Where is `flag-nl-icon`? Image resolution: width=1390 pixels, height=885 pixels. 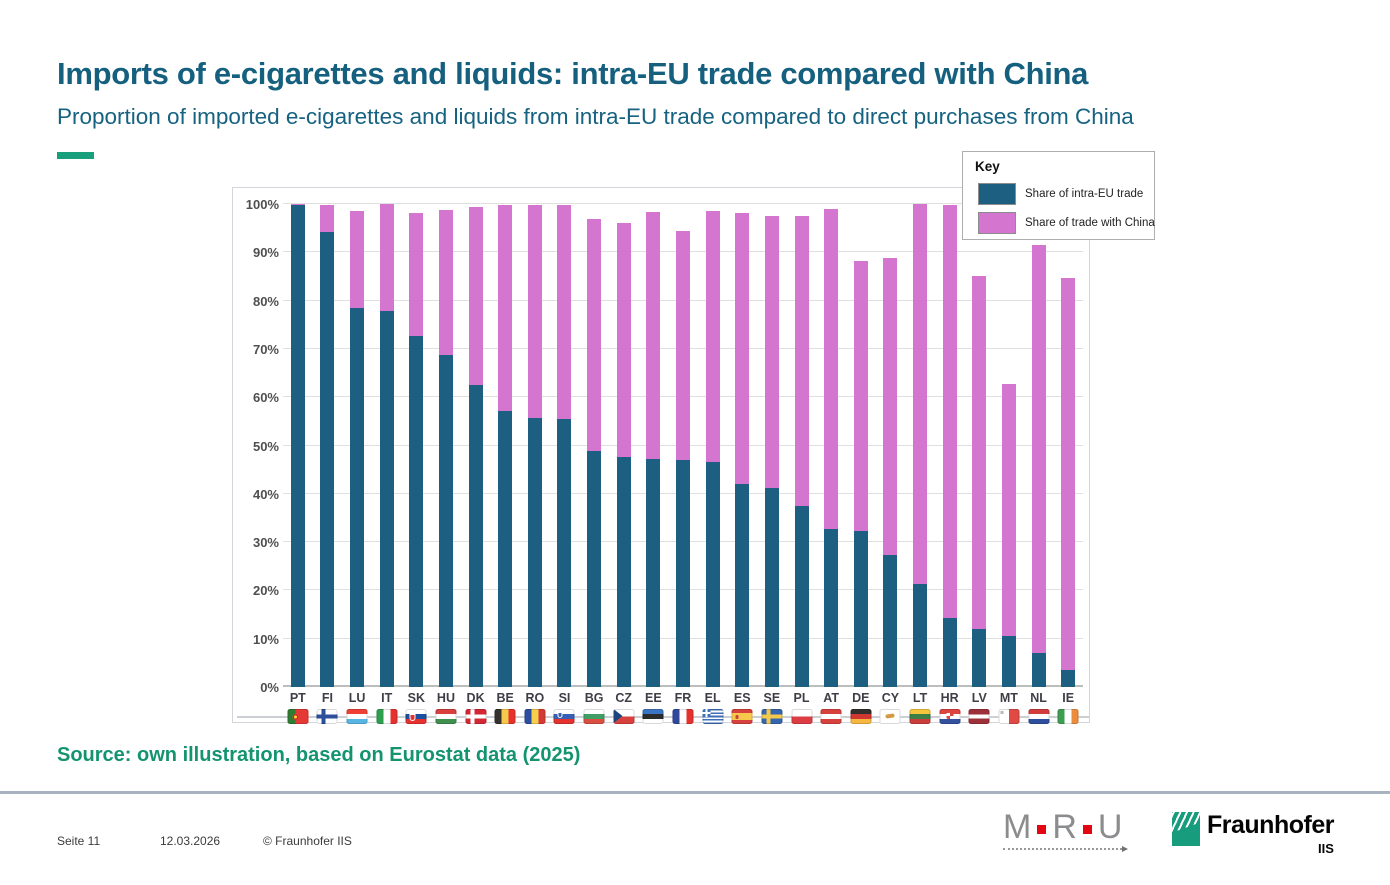
flag-nl-icon is located at coordinates (1039, 716).